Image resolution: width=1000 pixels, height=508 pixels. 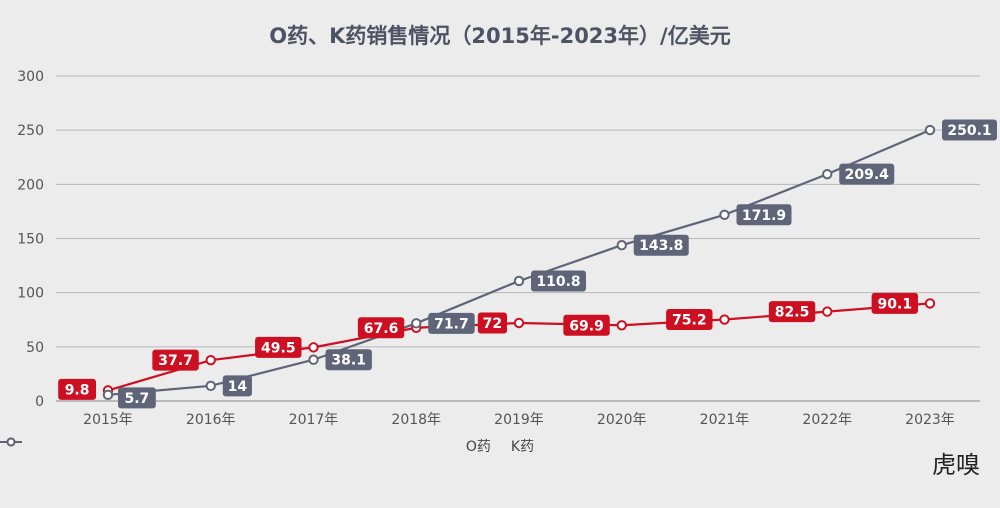 I want to click on data-label: 67.6, so click(x=381, y=328).